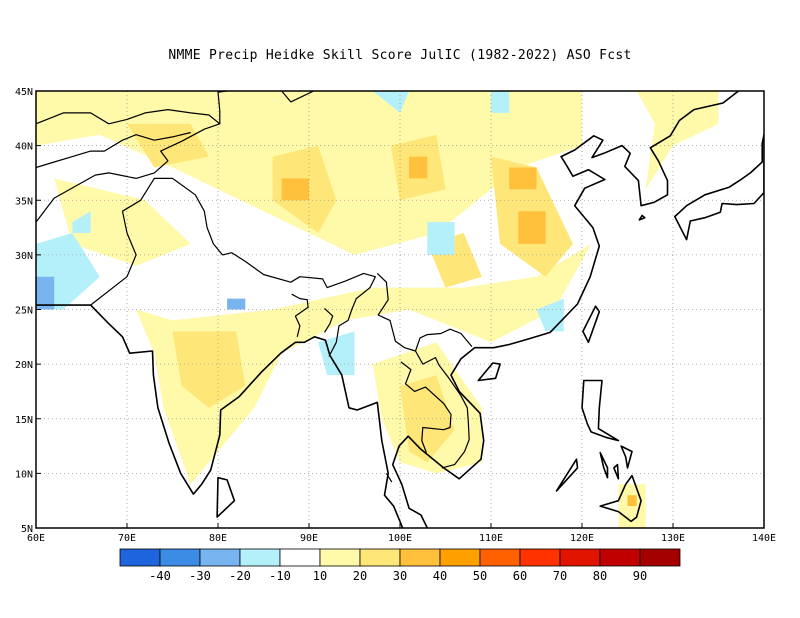  What do you see at coordinates (24, 365) in the screenshot?
I see `tick-label-lat: 20N` at bounding box center [24, 365].